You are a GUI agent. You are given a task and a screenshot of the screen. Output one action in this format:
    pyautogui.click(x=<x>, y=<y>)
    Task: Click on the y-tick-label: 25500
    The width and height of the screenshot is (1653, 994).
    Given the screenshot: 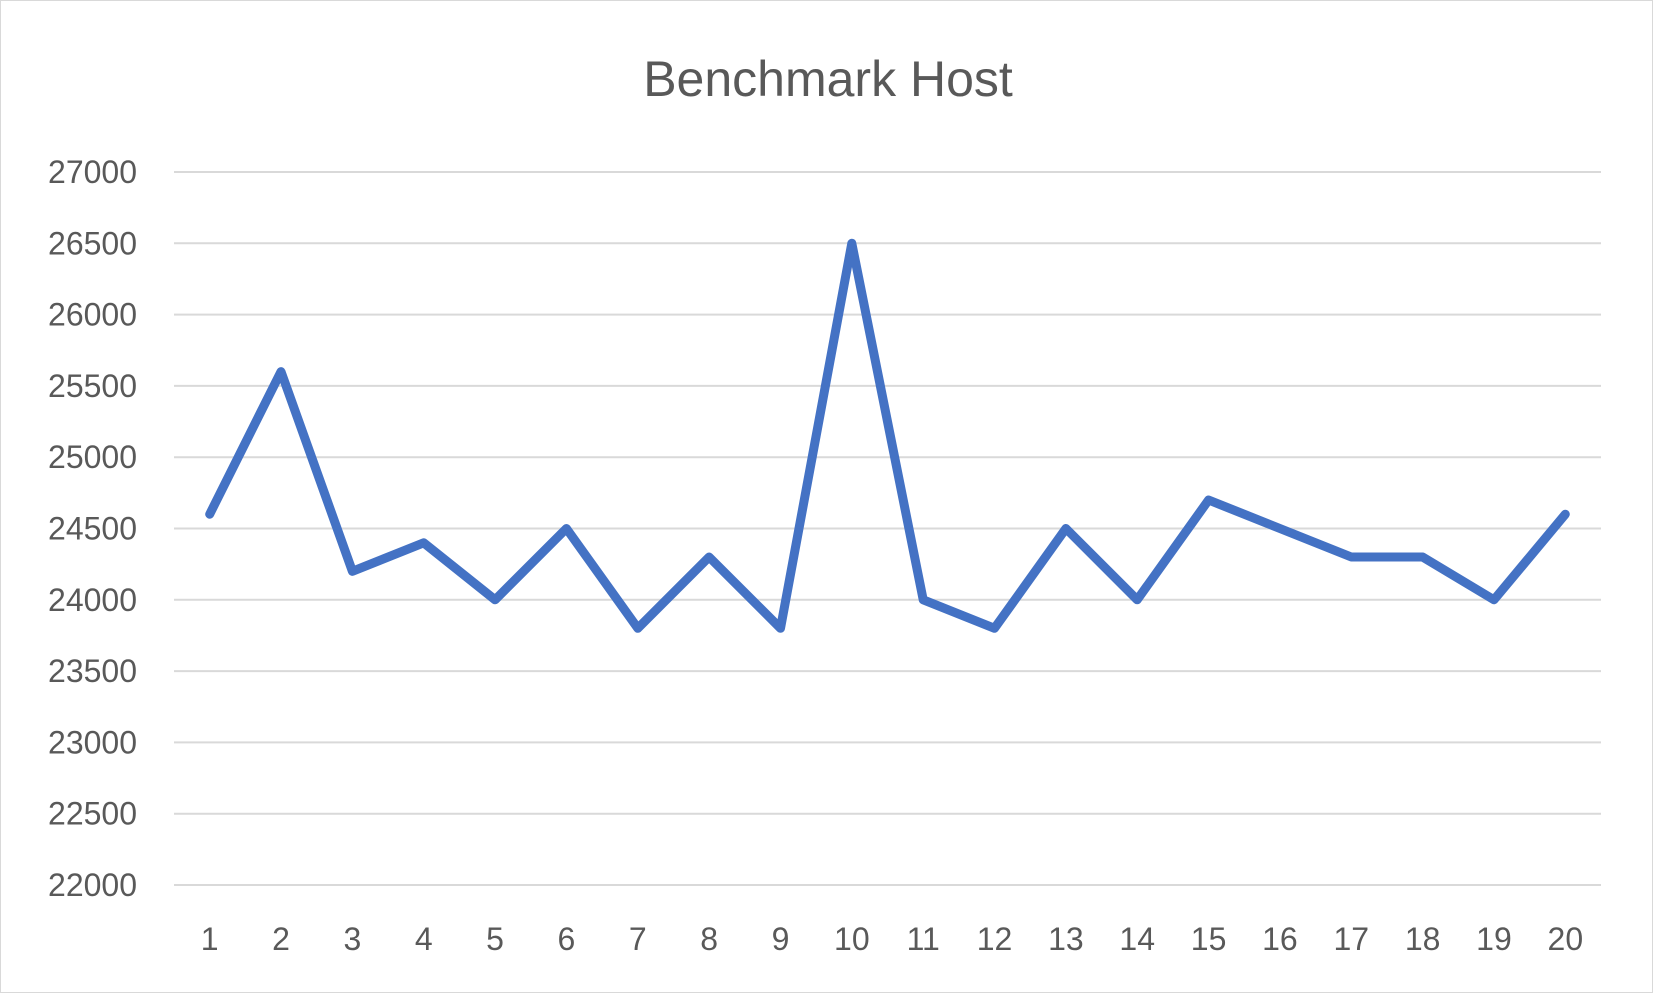 What is the action you would take?
    pyautogui.click(x=92, y=386)
    